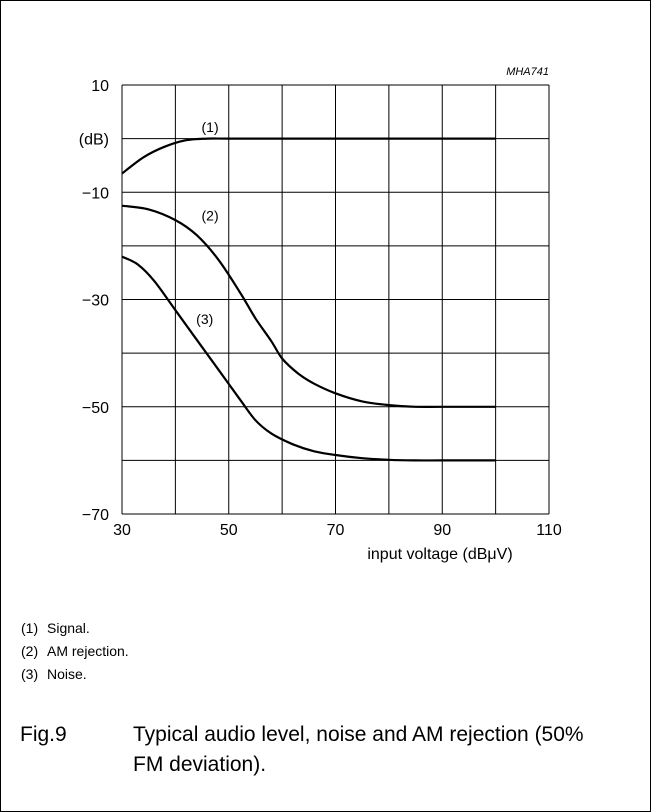 The image size is (651, 812). Describe the element at coordinates (88, 651) in the screenshot. I see `note-text: AM rejection.` at that location.